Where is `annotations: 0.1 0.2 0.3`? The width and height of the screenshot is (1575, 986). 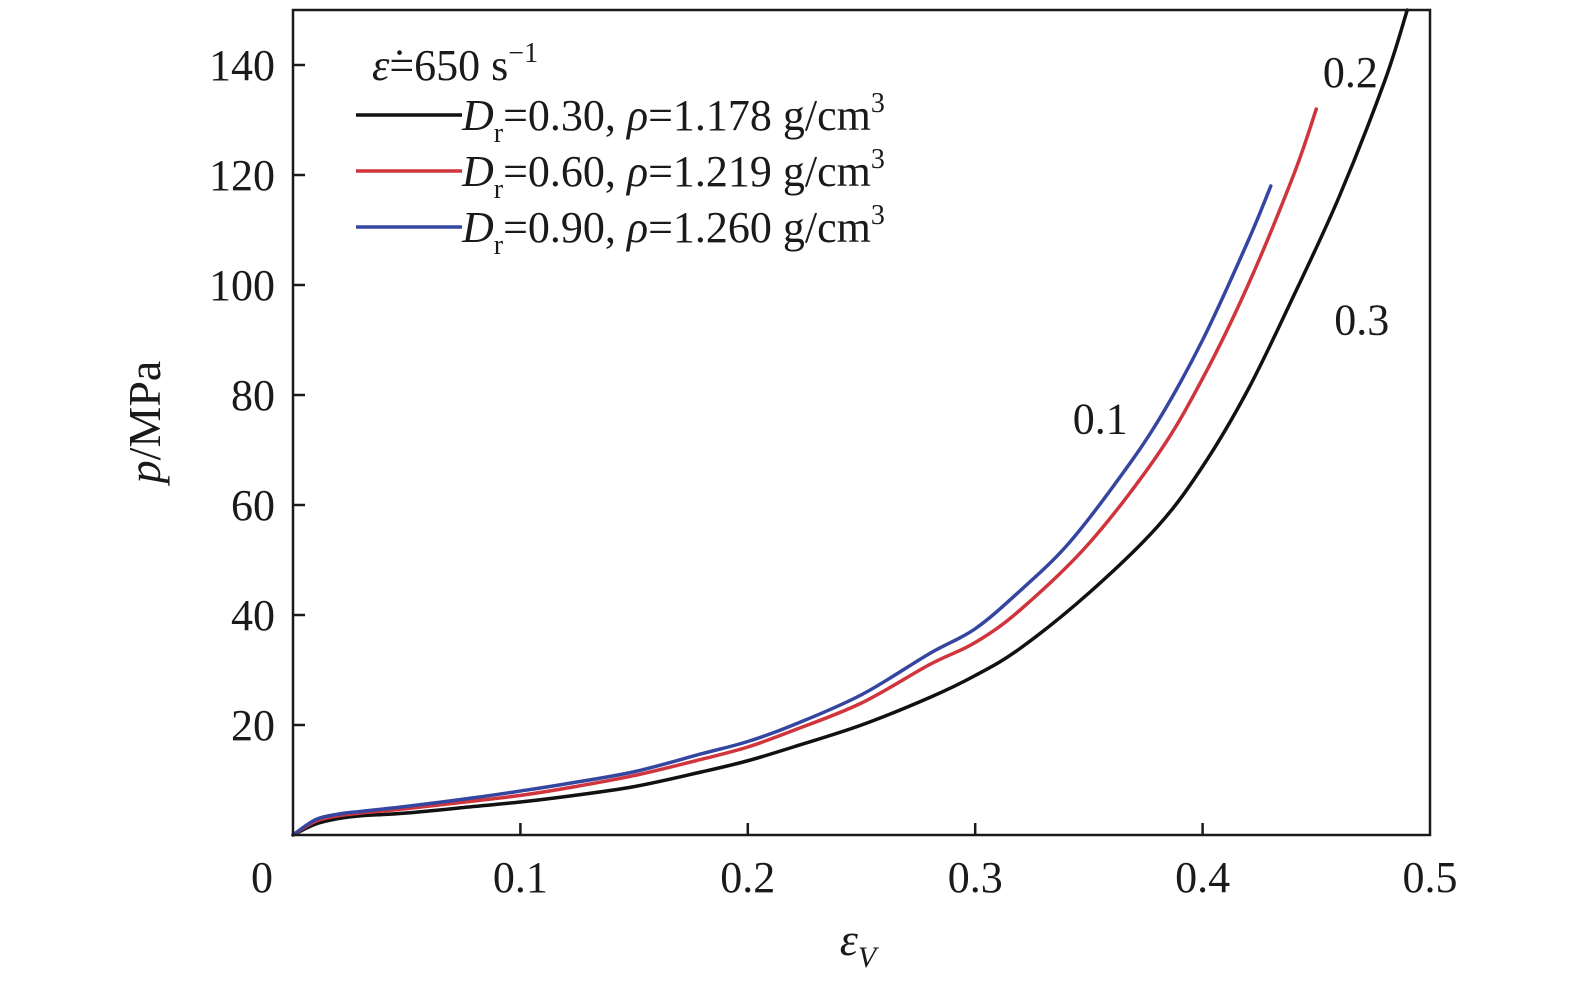 annotations: 0.1 0.2 0.3 is located at coordinates (1231, 246).